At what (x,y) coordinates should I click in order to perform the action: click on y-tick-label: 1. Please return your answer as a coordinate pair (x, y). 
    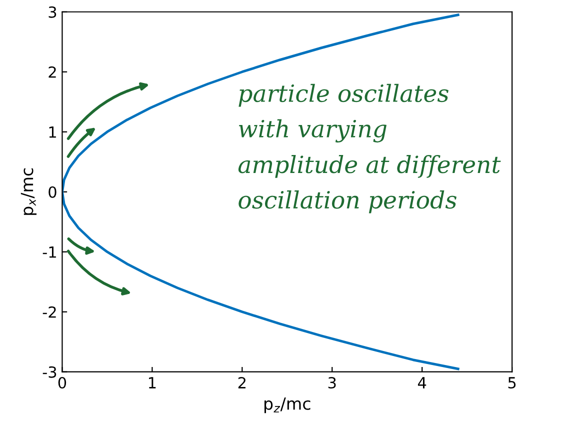
    Looking at the image, I should click on (52, 132).